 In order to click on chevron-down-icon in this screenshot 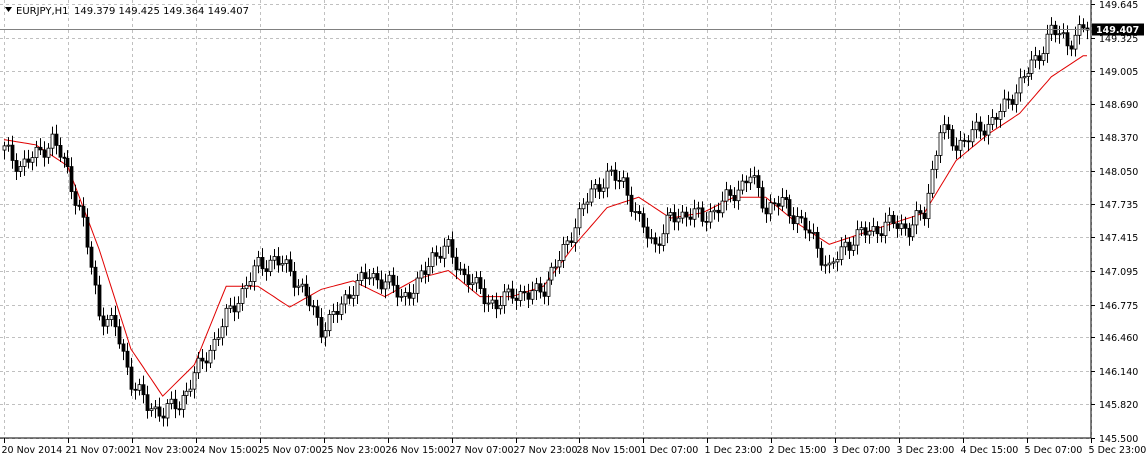, I will do `click(8, 9)`.